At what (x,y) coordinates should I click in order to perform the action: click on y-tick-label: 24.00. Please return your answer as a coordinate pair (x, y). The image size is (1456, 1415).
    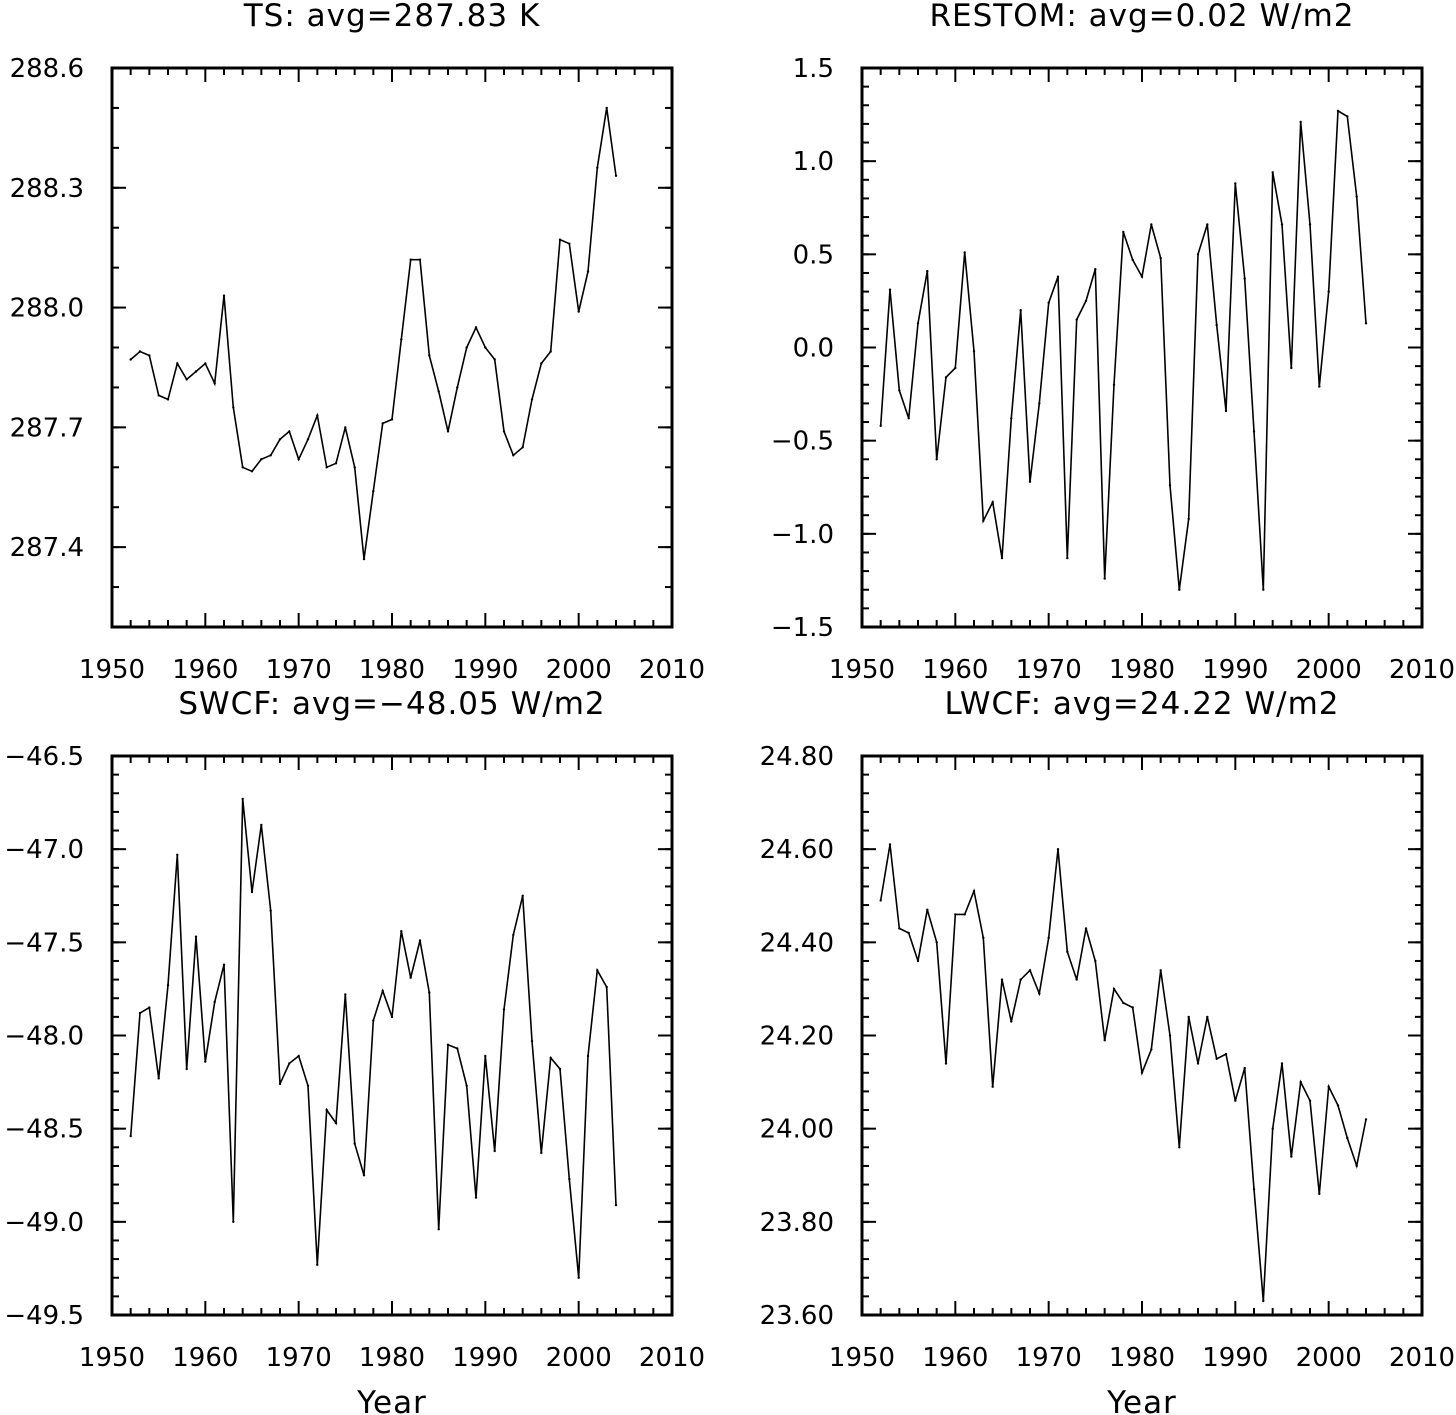
    Looking at the image, I should click on (797, 1130).